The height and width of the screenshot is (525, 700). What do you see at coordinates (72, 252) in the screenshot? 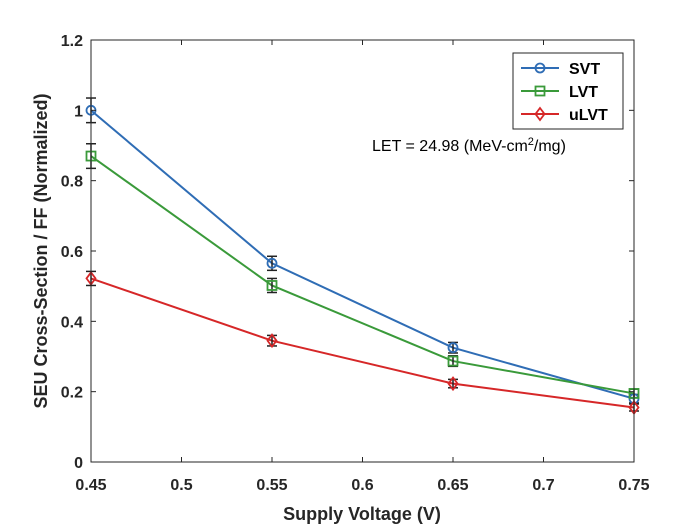
I see `y-tick-label: 0.6` at bounding box center [72, 252].